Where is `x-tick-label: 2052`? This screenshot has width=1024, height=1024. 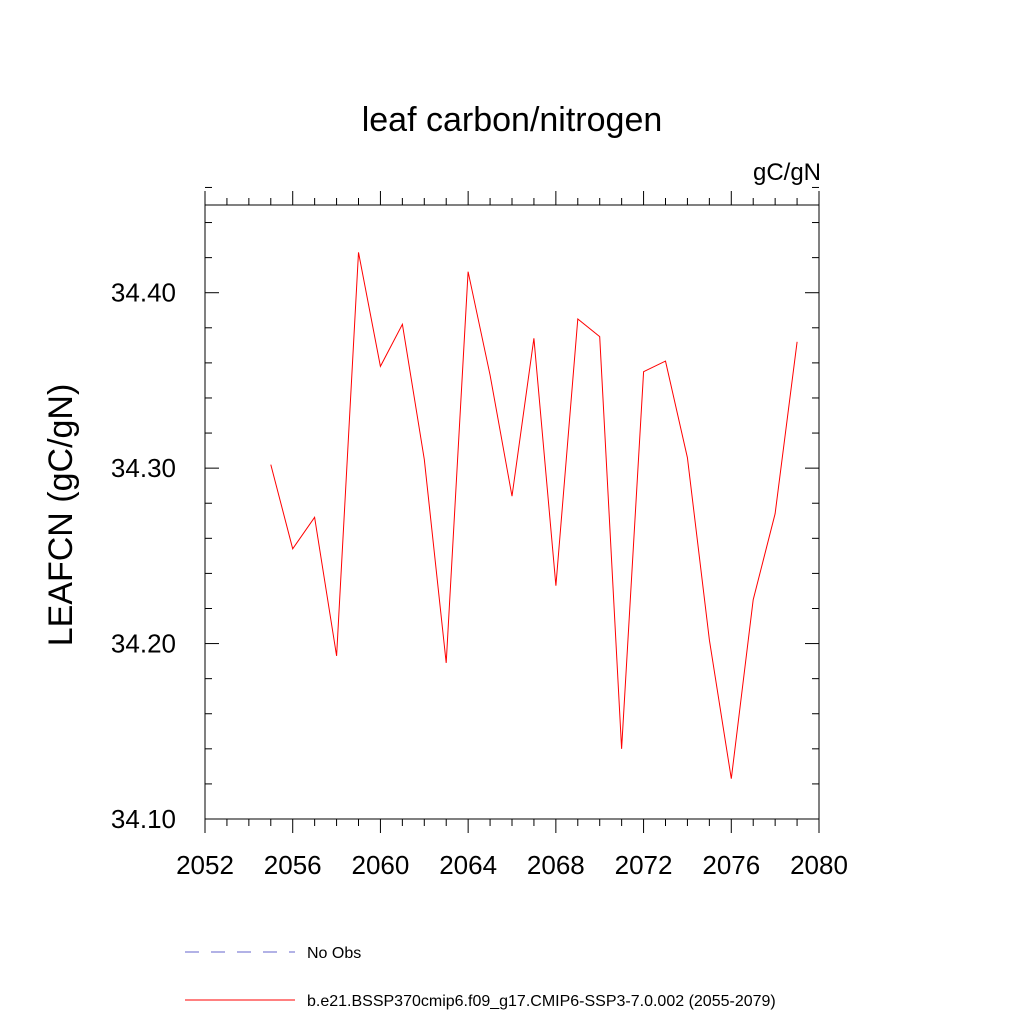
x-tick-label: 2052 is located at coordinates (205, 865).